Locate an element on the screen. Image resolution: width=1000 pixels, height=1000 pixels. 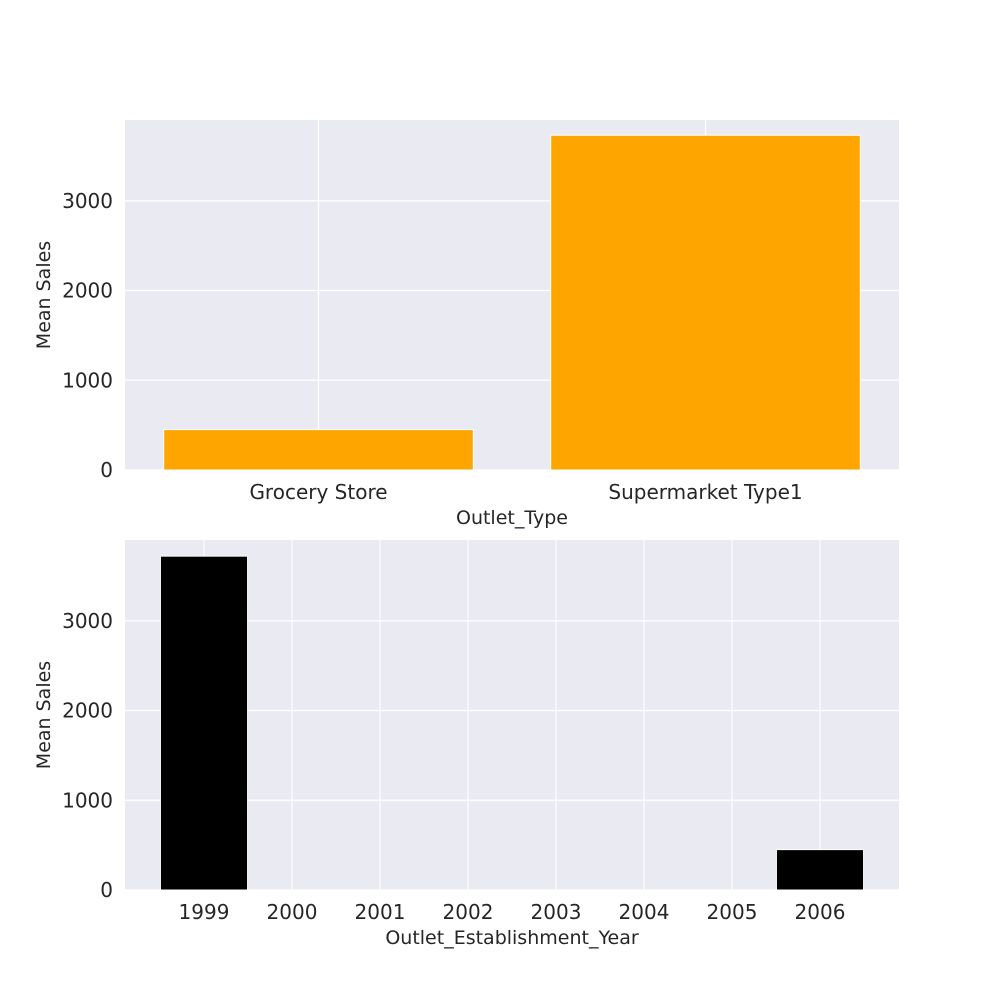
x-tick-label: 2005 is located at coordinates (732, 912).